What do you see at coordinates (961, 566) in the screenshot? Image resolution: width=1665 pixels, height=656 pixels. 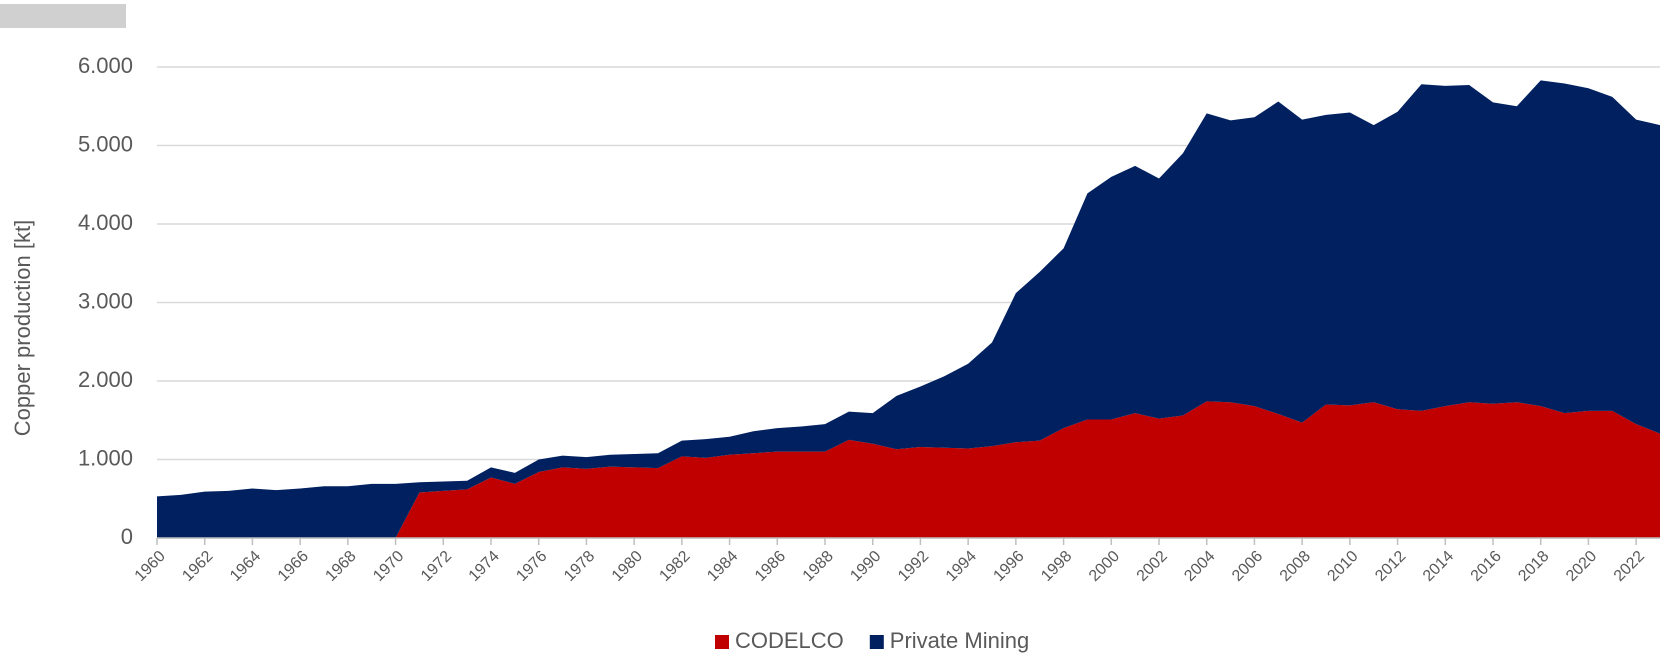 I see `x-tick-label: 1994` at bounding box center [961, 566].